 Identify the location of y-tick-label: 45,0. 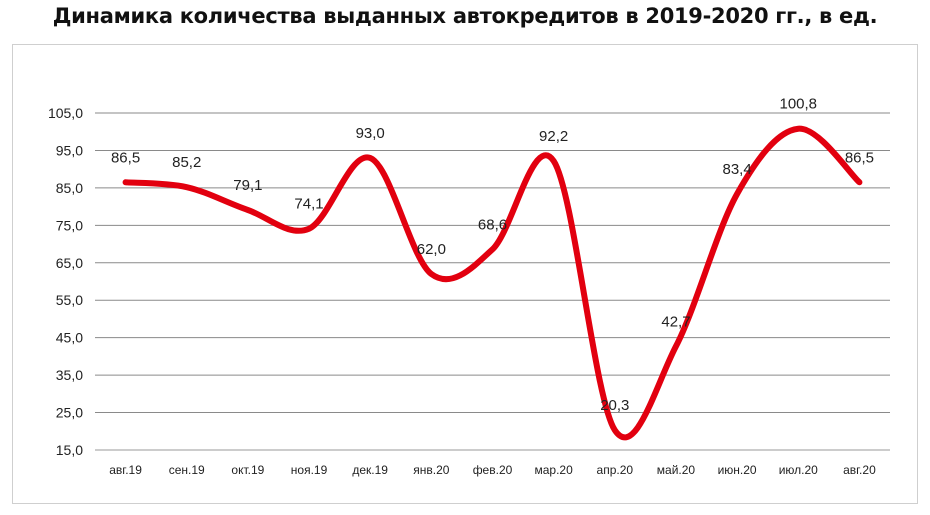
(69, 338).